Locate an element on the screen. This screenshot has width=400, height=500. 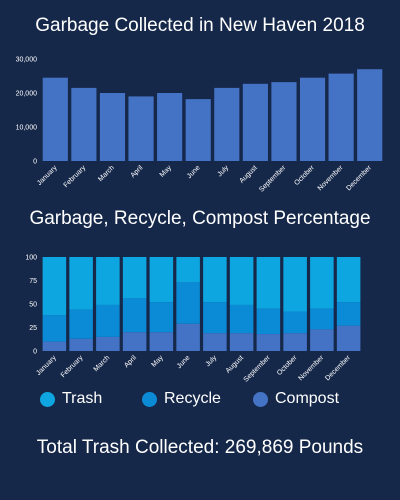
legend-item-compost: Compost is located at coordinates (296, 399).